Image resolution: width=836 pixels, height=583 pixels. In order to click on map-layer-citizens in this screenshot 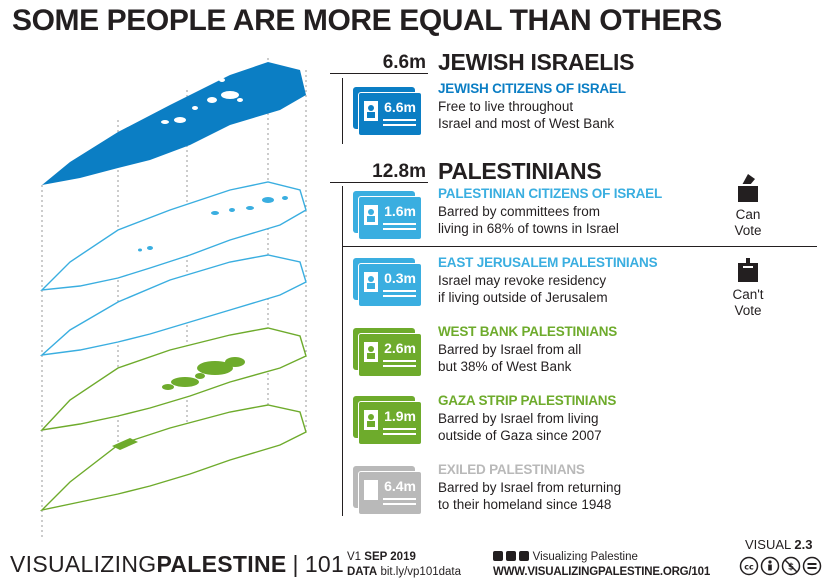, I will do `click(173, 236)`.